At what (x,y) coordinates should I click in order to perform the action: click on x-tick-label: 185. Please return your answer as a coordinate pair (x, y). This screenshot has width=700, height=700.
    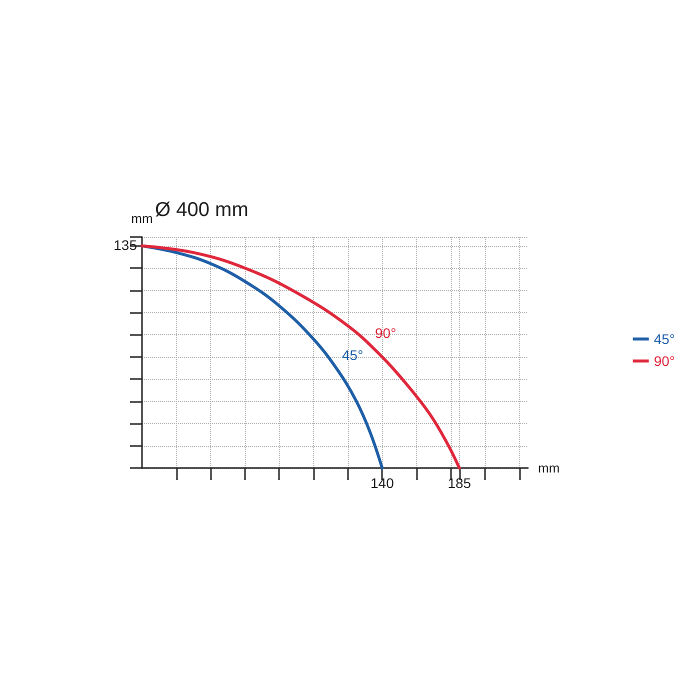
    Looking at the image, I should click on (460, 483).